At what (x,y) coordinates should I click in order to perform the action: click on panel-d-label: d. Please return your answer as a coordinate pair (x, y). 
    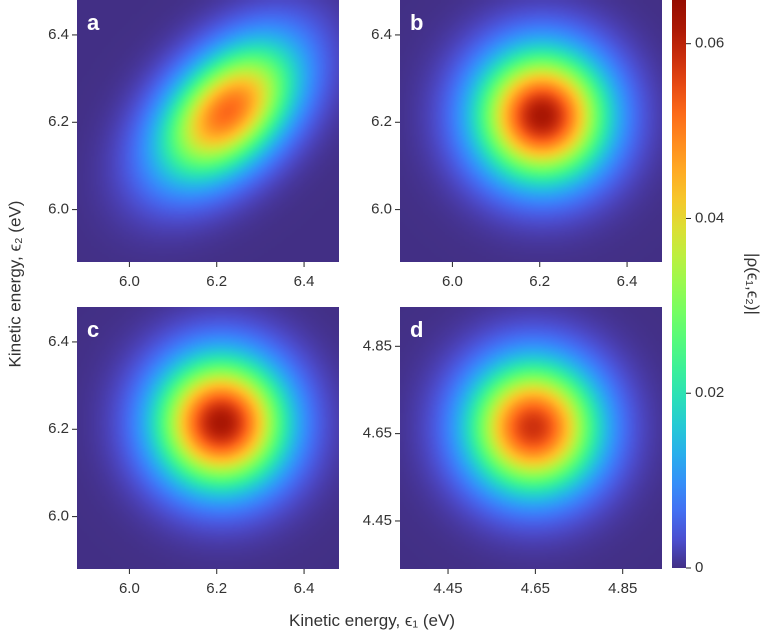
    Looking at the image, I should click on (416, 329).